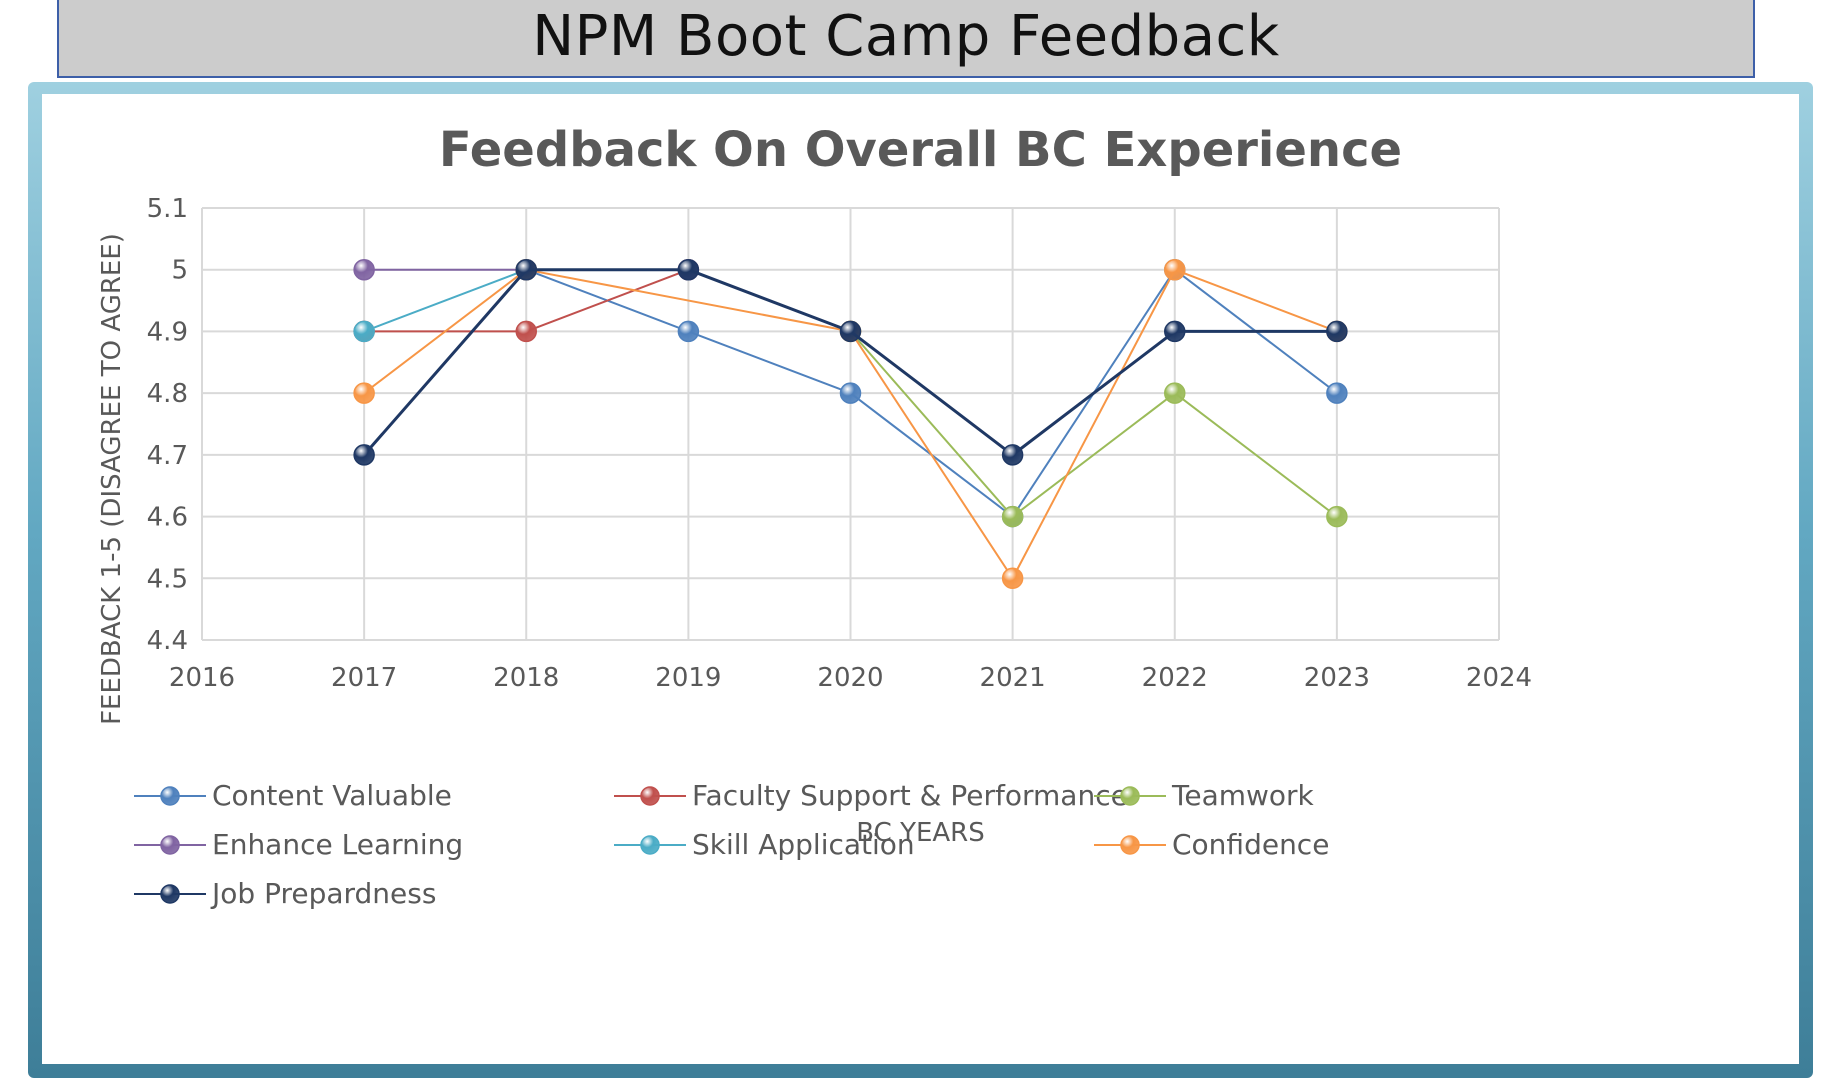 The width and height of the screenshot is (1840, 1087). I want to click on data-point-faculty-support-performance, so click(526, 331).